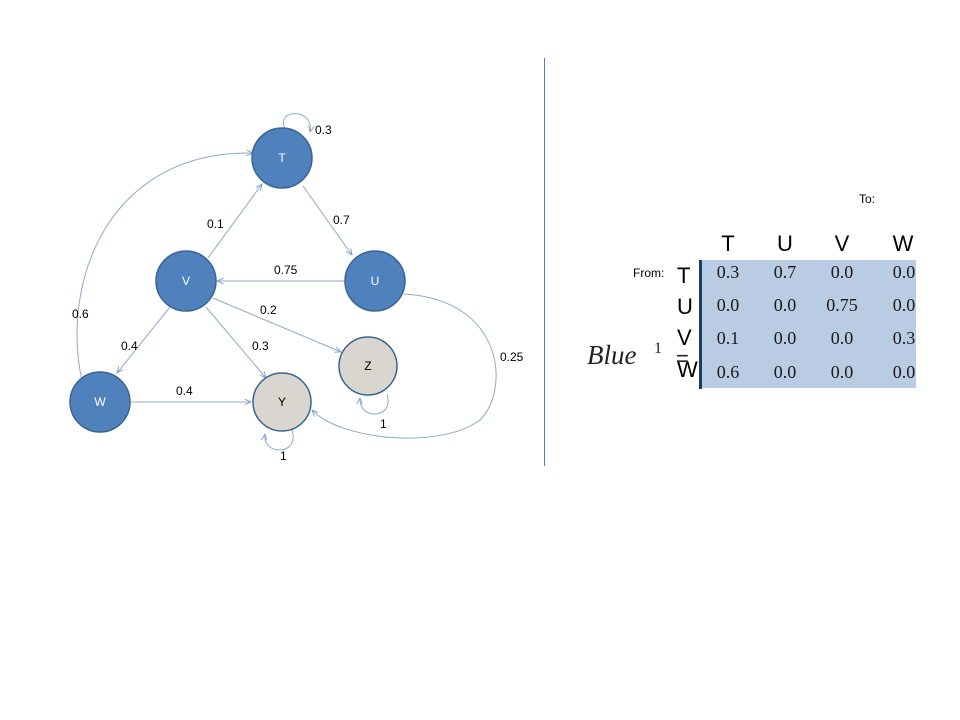 The width and height of the screenshot is (960, 720). What do you see at coordinates (234, 221) in the screenshot?
I see `edge-V-T` at bounding box center [234, 221].